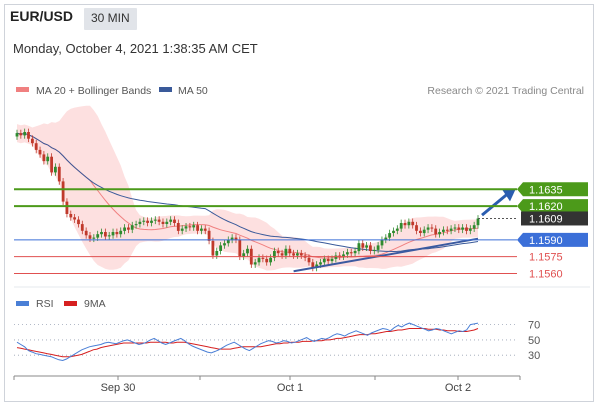 The image size is (599, 407). I want to click on rsi-tick-label: 30, so click(534, 356).